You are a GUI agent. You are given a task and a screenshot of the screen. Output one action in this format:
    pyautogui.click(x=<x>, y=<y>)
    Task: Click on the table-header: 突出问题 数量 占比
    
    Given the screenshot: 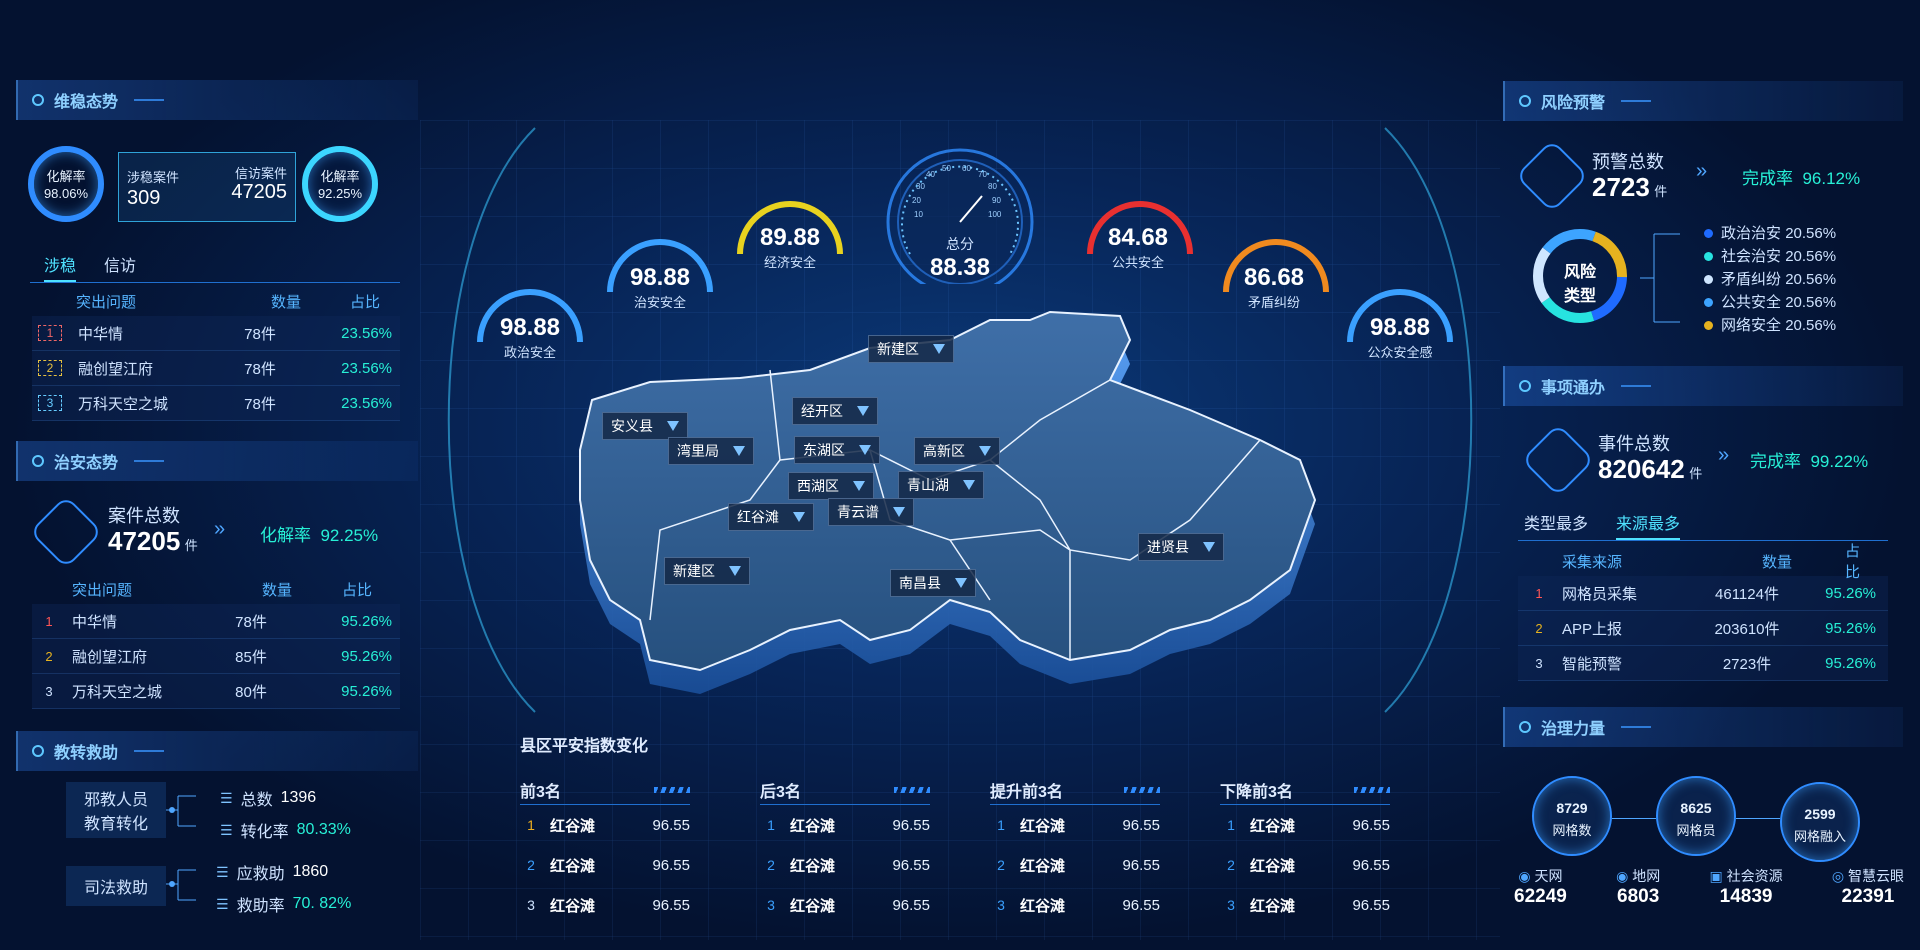 What is the action you would take?
    pyautogui.click(x=216, y=589)
    